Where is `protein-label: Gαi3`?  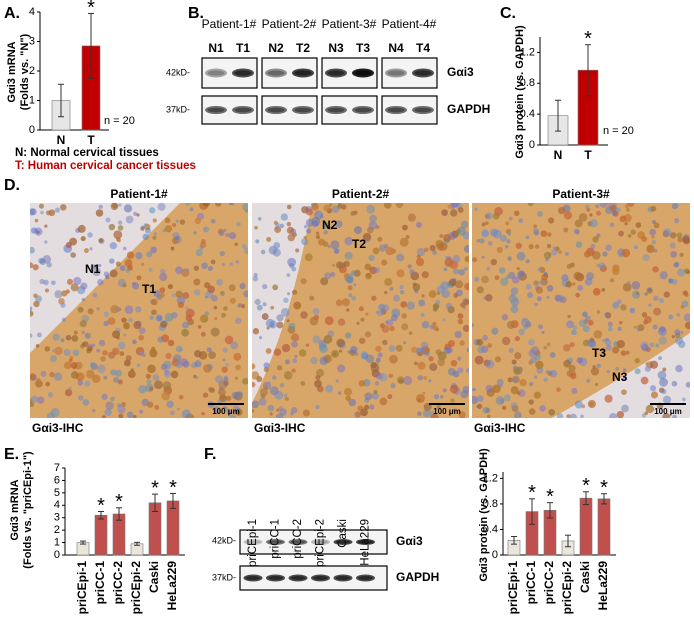 protein-label: Gαi3 is located at coordinates (460, 72).